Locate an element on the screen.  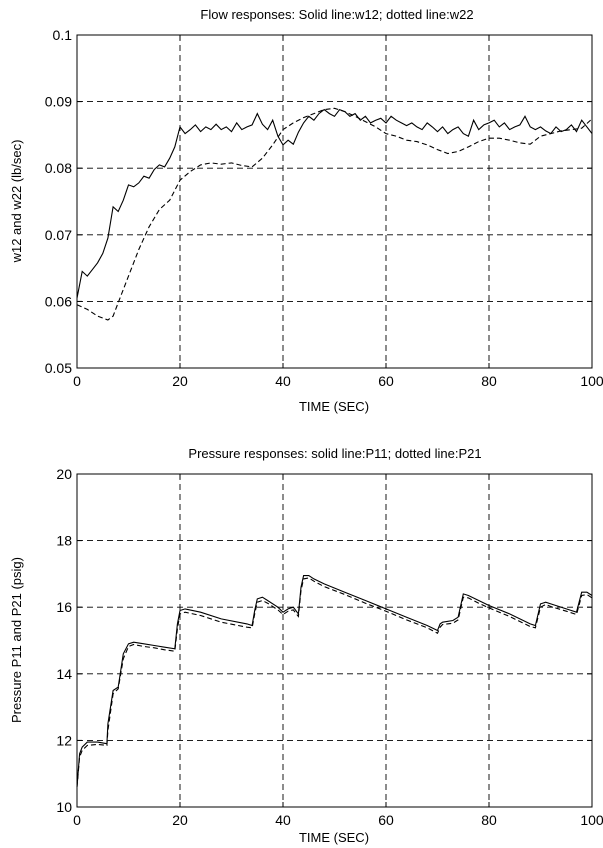
flow-chart-y-tick-label-2: 0.07 is located at coordinates (58, 235).